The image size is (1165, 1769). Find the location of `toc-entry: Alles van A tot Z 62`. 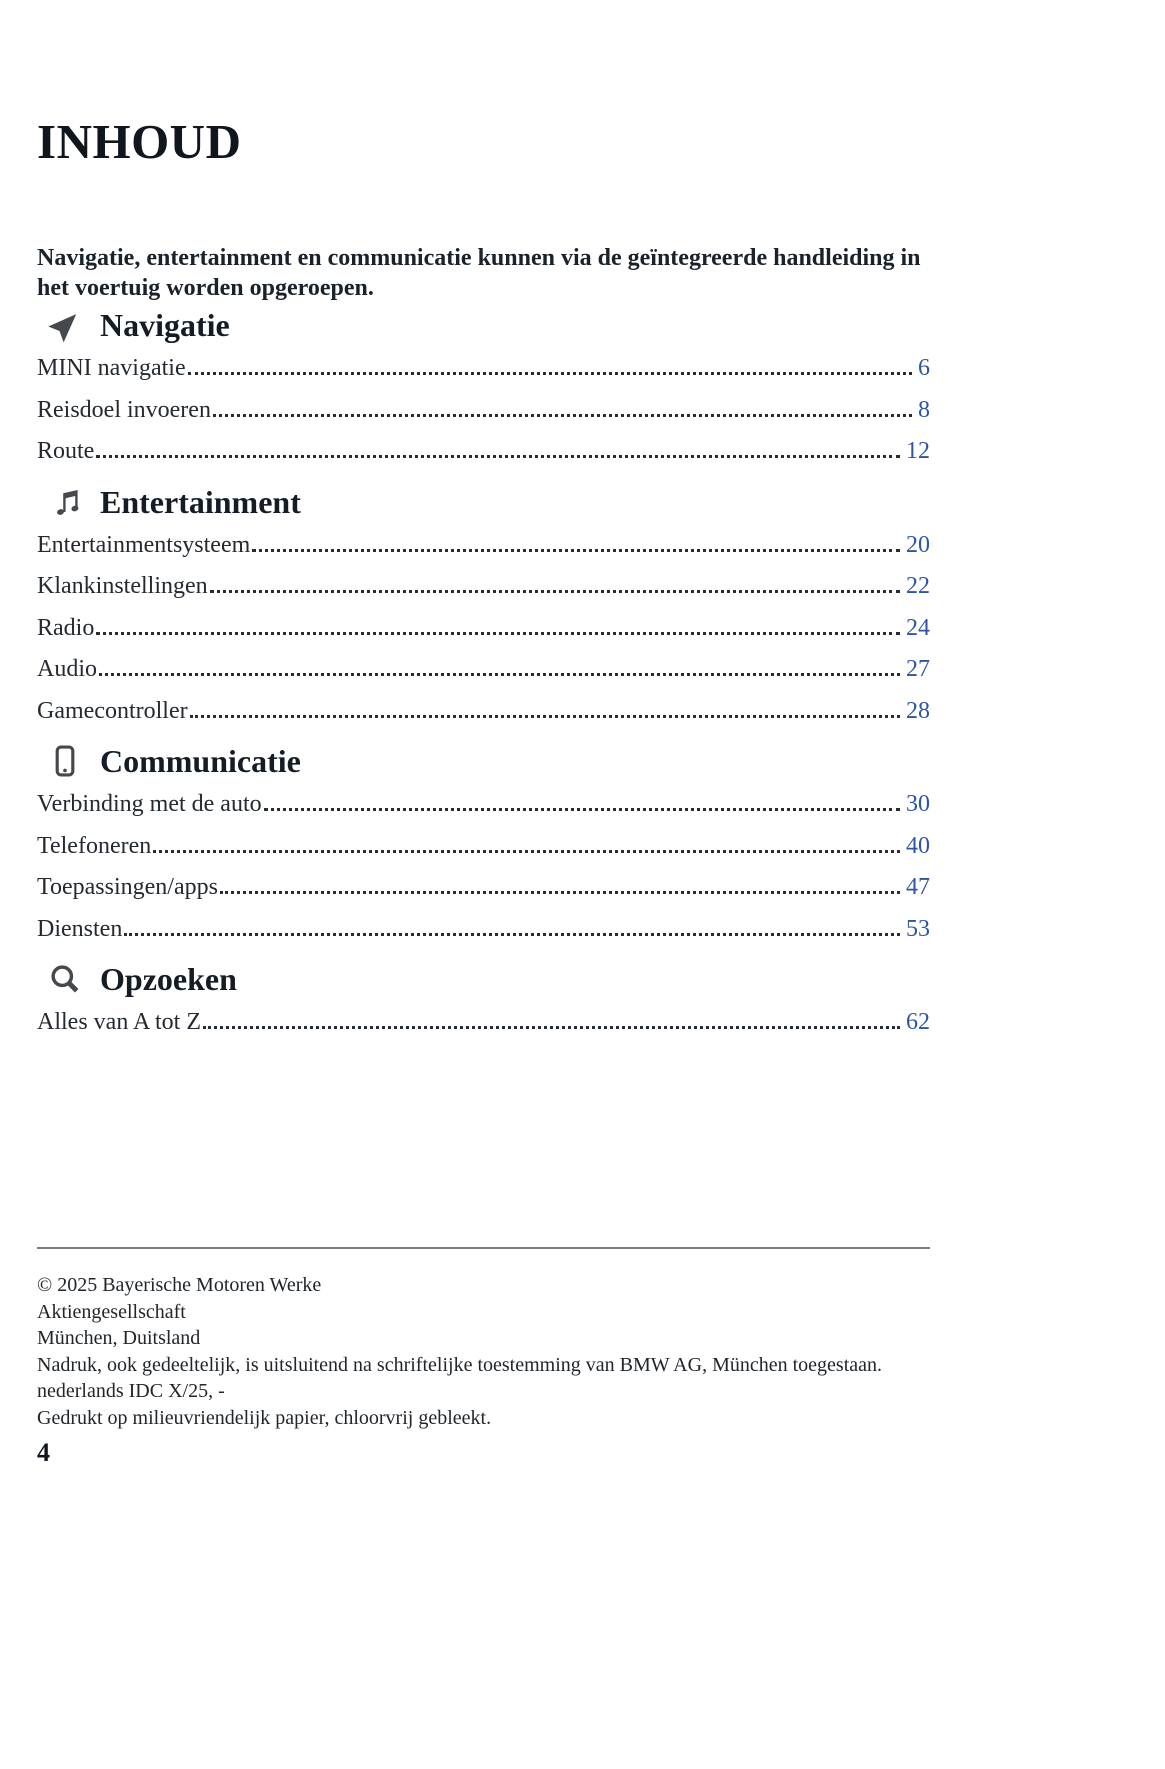

toc-entry: Alles van A tot Z 62 is located at coordinates (483, 1030).